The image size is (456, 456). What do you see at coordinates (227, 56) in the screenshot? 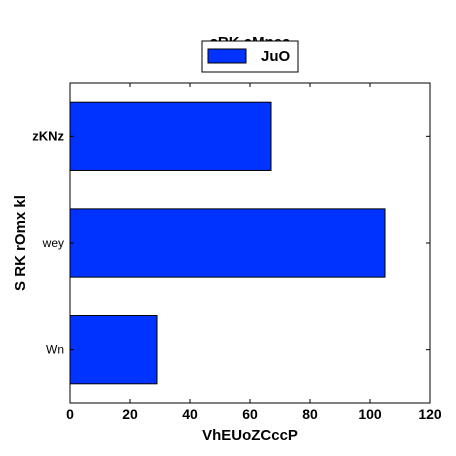
I see `legend-swatch` at bounding box center [227, 56].